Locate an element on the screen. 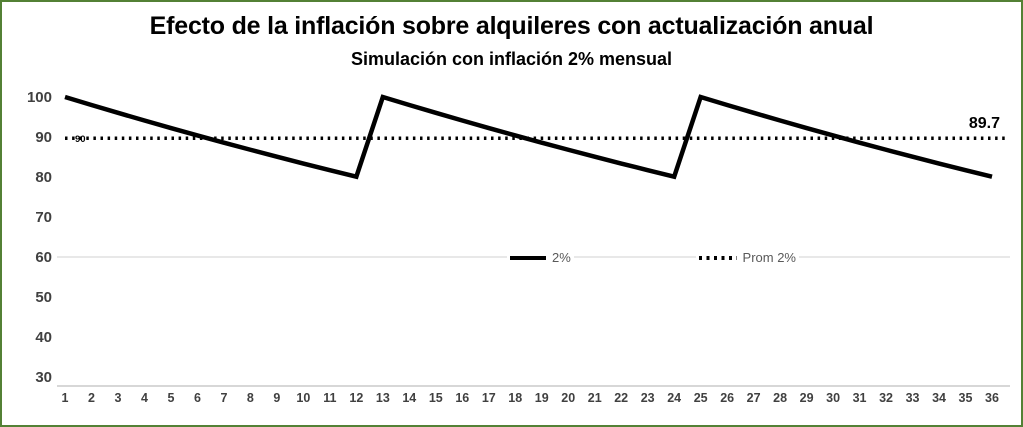 The width and height of the screenshot is (1023, 427). x-tick-label-5: 5 is located at coordinates (170, 398).